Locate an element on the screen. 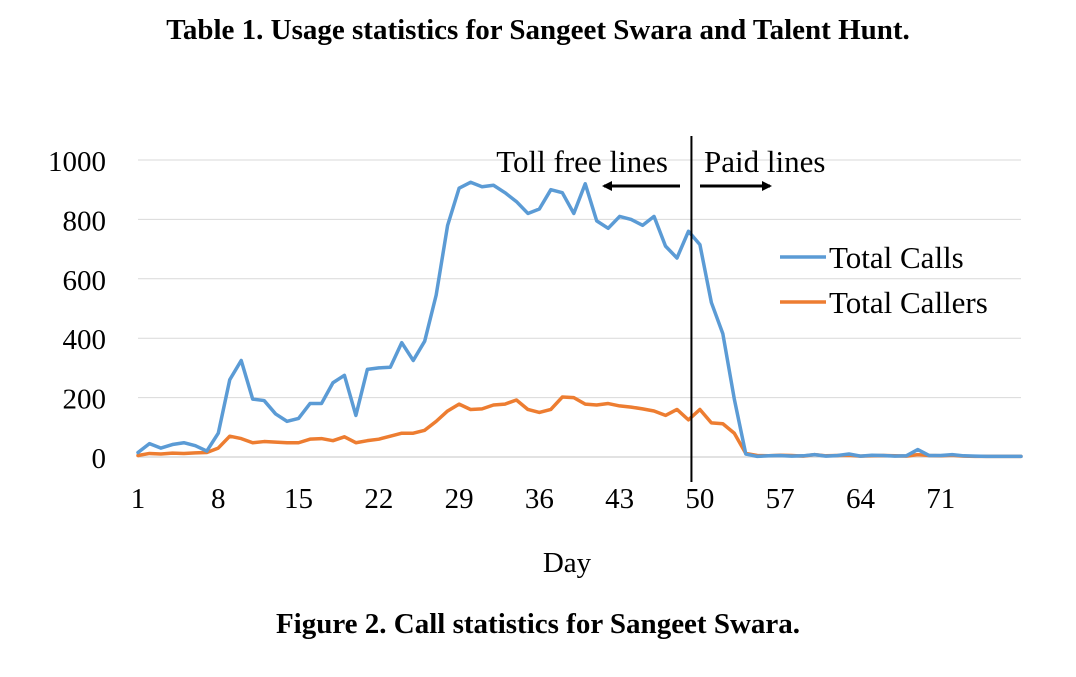  annotation-toll-free: Toll free lines is located at coordinates (582, 161).